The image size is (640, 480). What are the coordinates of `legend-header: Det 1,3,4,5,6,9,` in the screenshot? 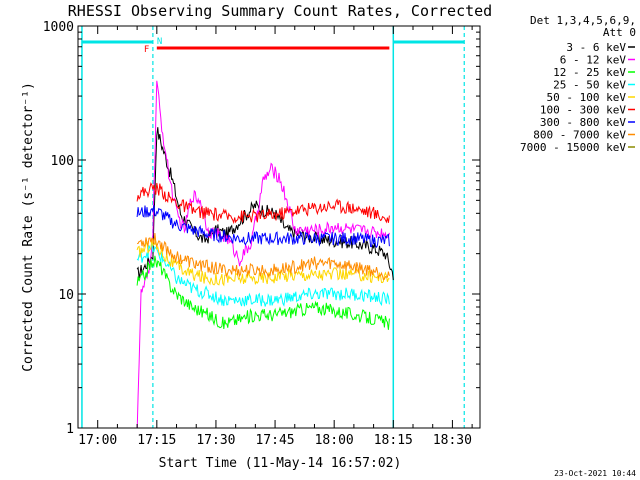 It's located at (583, 20).